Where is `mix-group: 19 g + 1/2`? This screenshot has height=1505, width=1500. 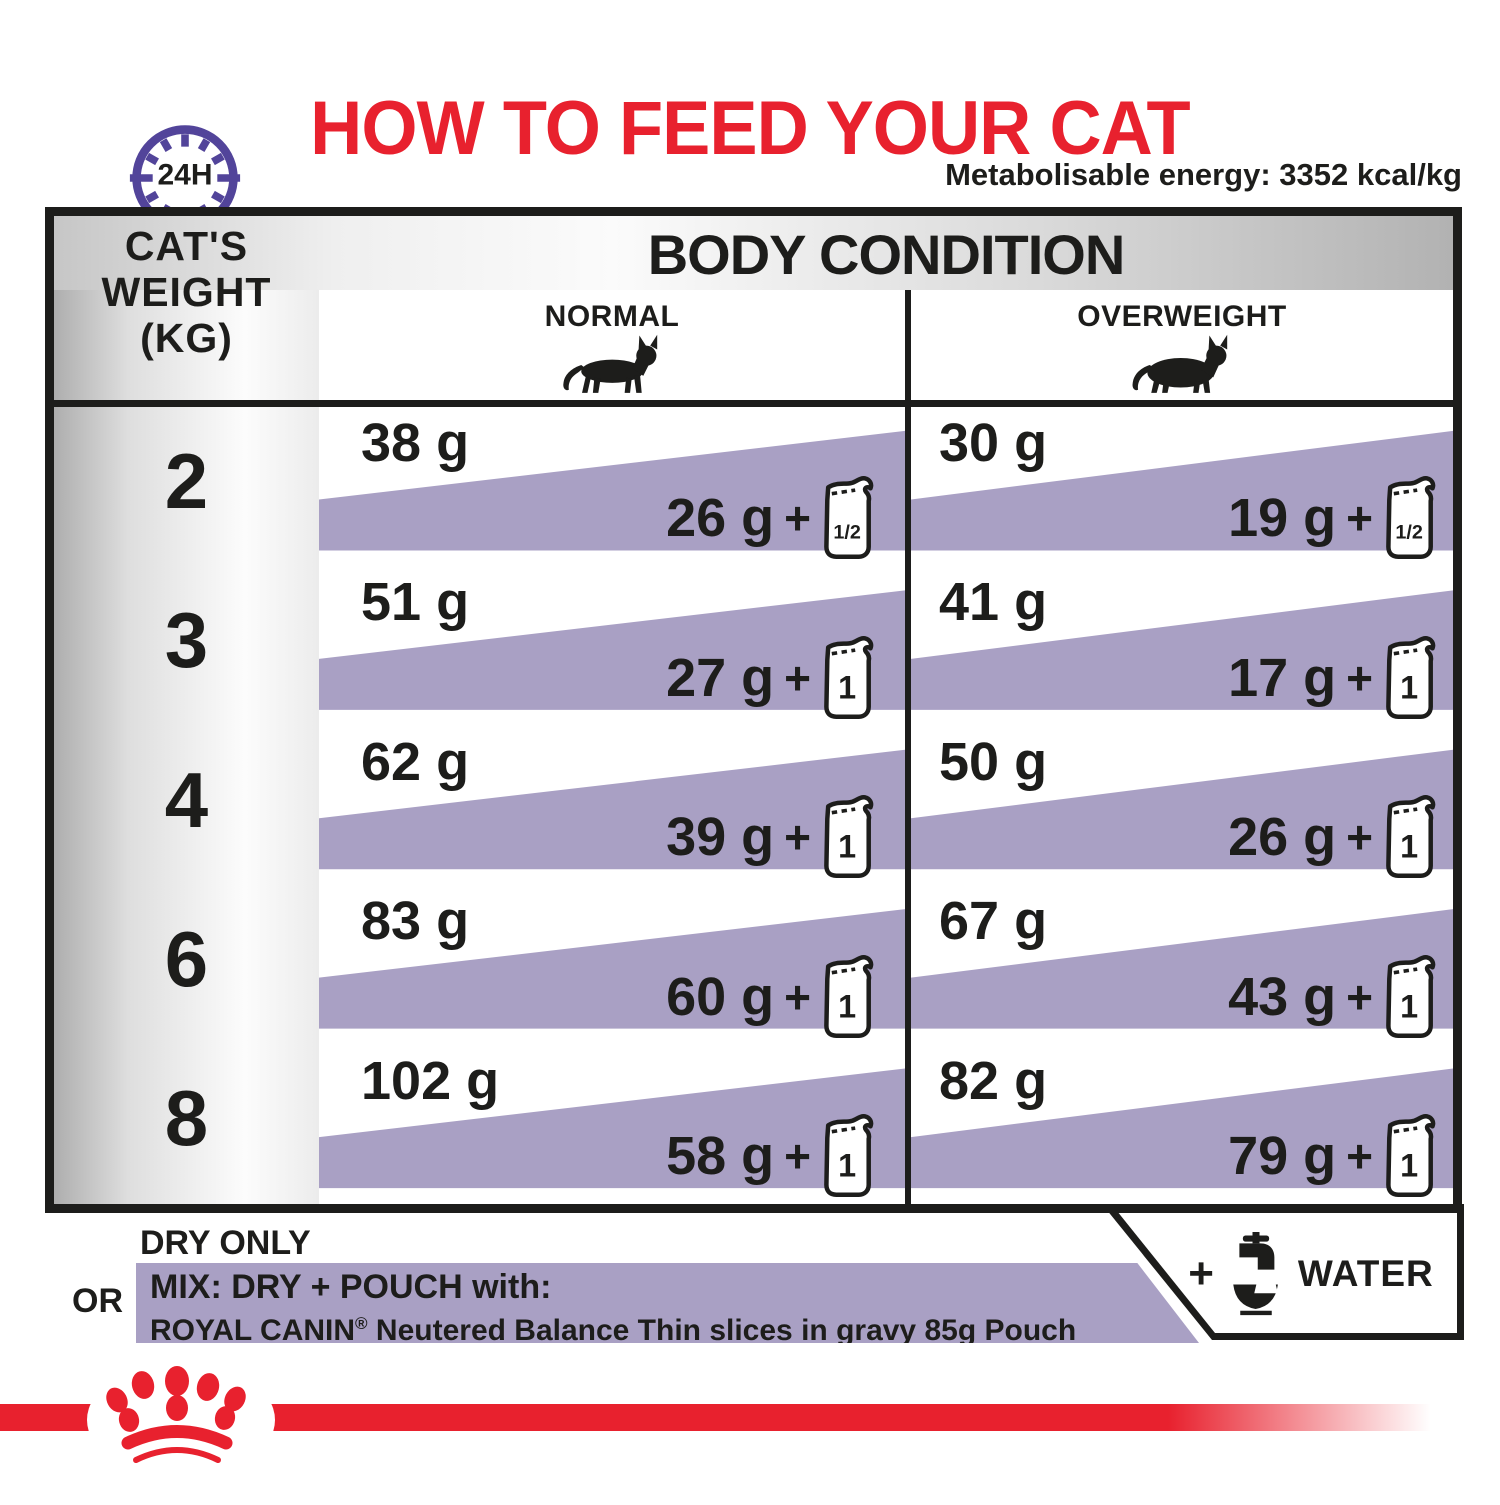 mix-group: 19 g + 1/2 is located at coordinates (1332, 518).